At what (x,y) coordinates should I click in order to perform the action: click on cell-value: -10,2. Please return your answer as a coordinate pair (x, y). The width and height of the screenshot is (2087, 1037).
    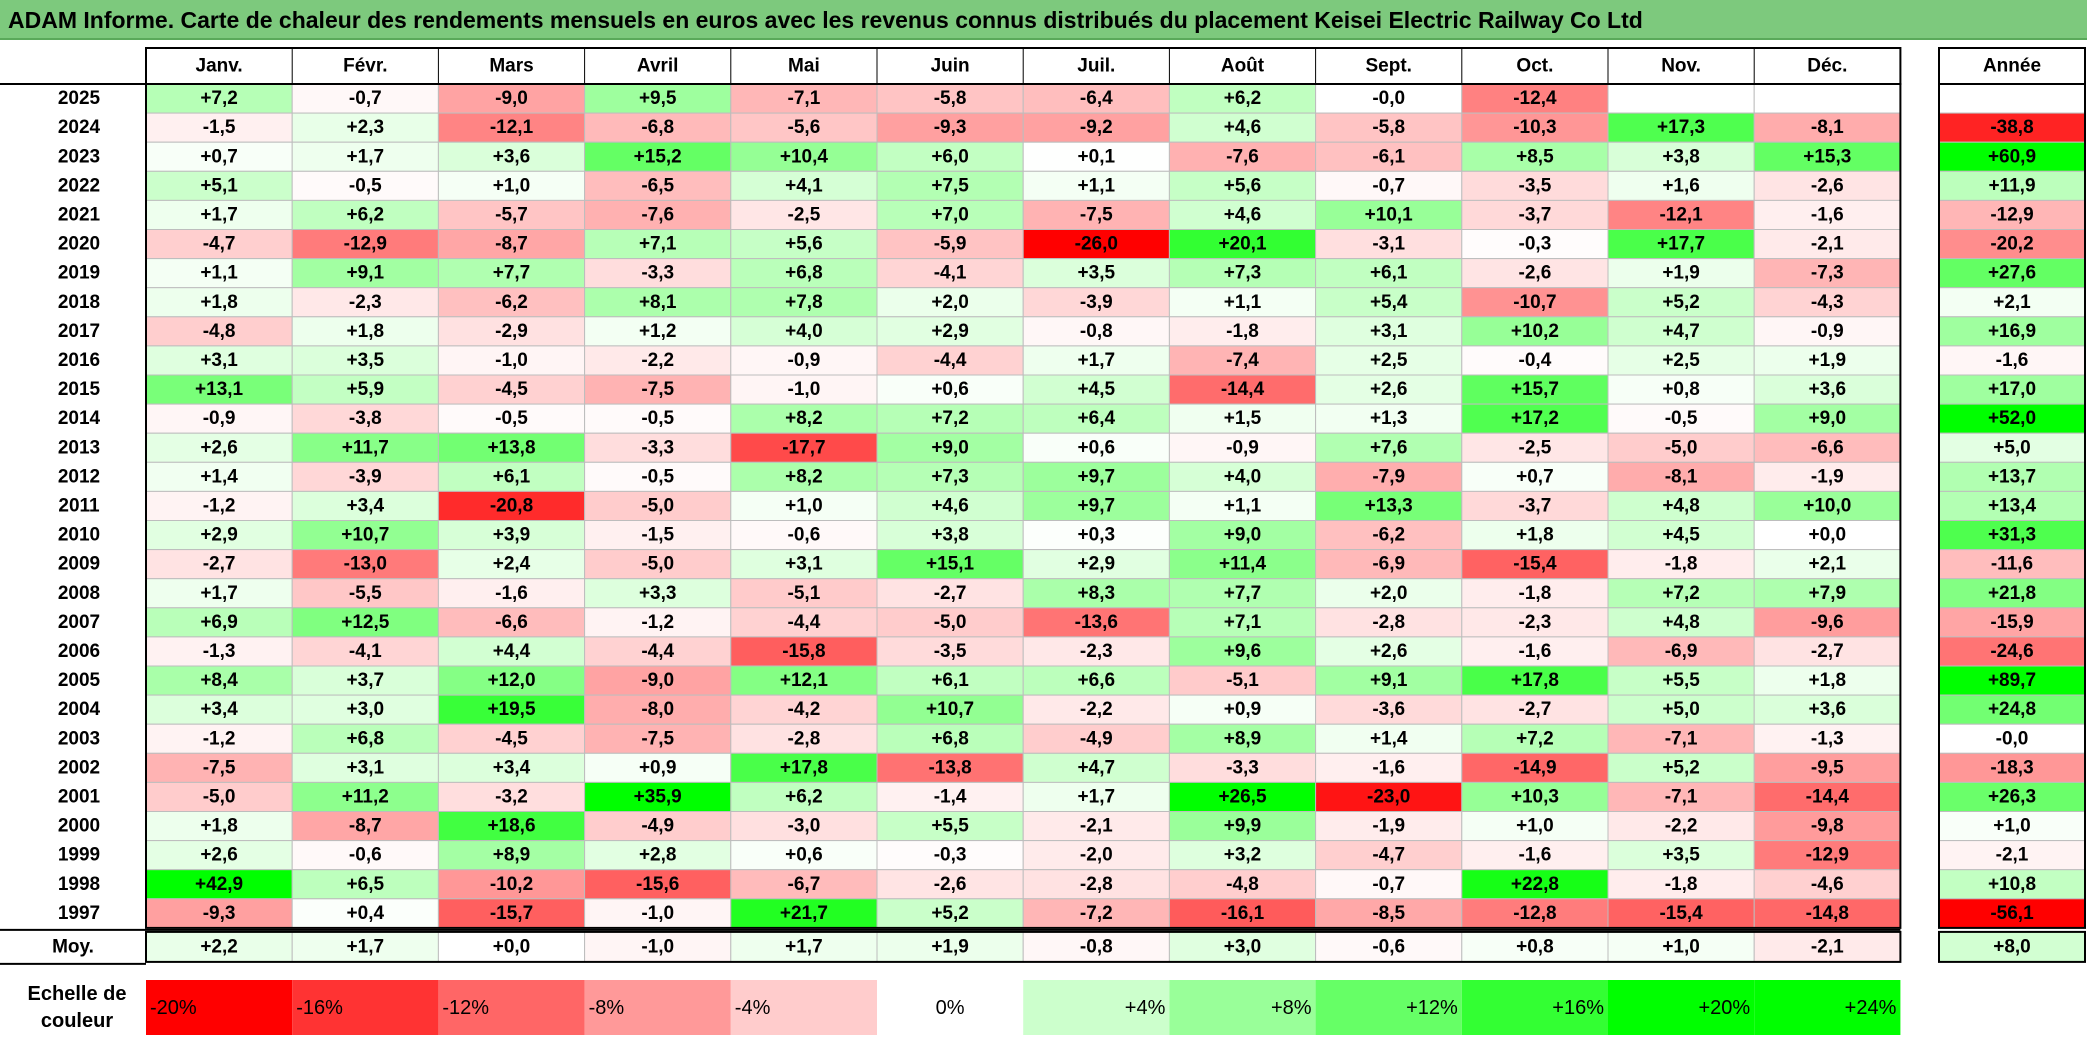
    Looking at the image, I should click on (511, 884).